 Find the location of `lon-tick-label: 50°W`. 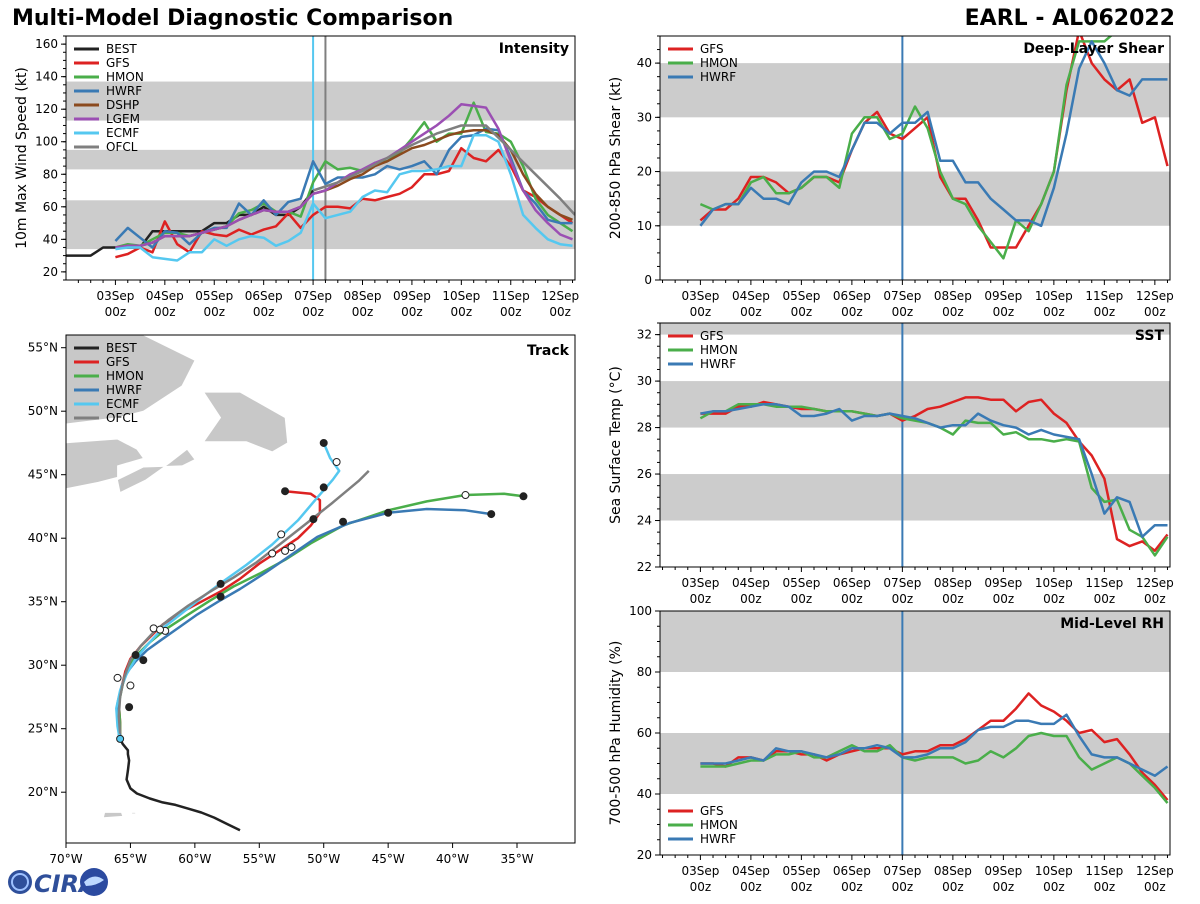

lon-tick-label: 50°W is located at coordinates (323, 859).